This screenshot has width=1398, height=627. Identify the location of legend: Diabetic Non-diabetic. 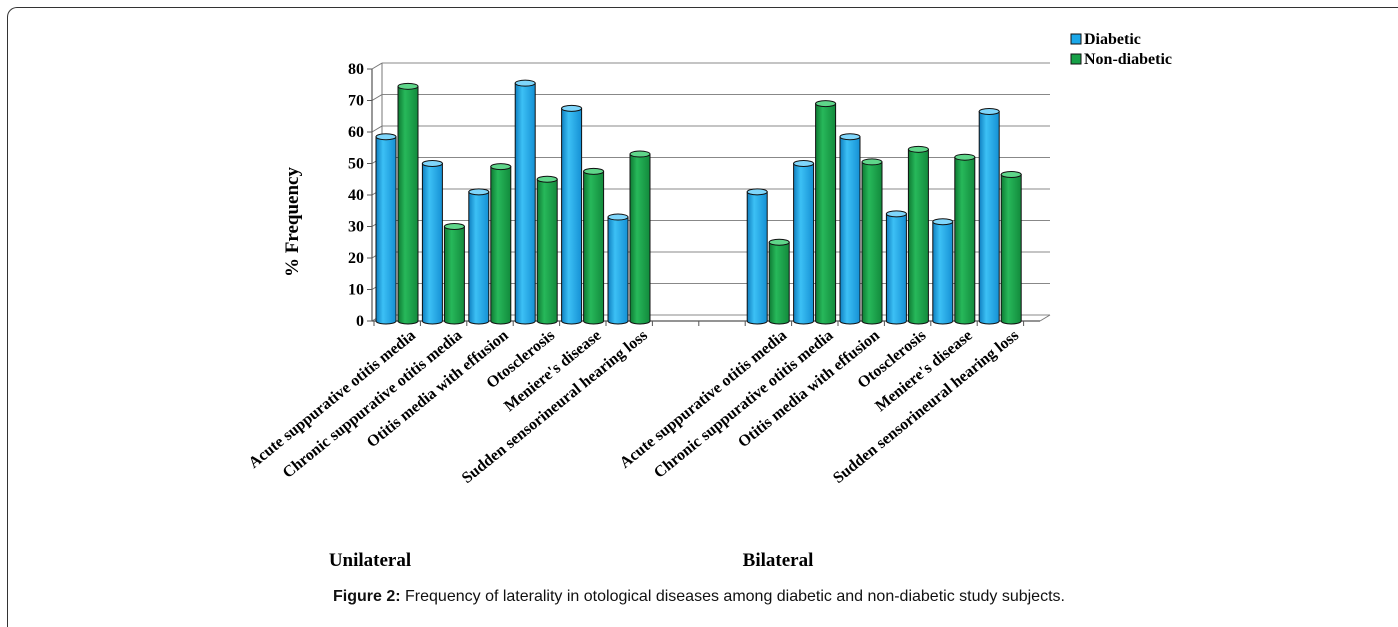
(1121, 49).